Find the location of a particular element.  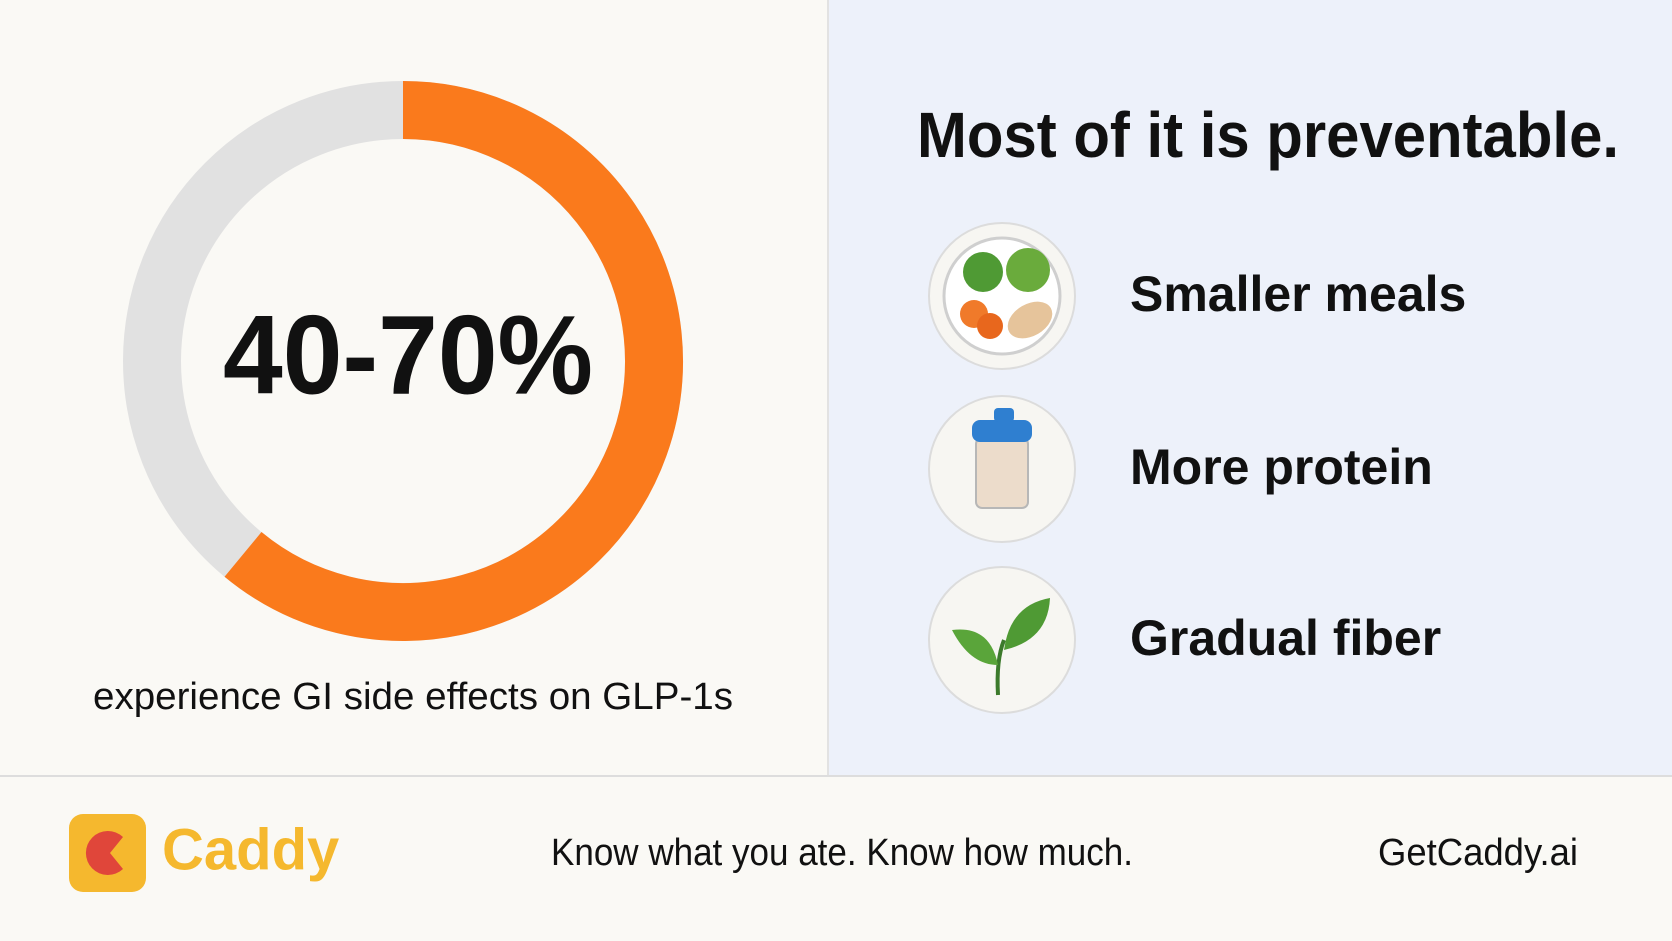

stat-value: 40-70% is located at coordinates (408, 355).